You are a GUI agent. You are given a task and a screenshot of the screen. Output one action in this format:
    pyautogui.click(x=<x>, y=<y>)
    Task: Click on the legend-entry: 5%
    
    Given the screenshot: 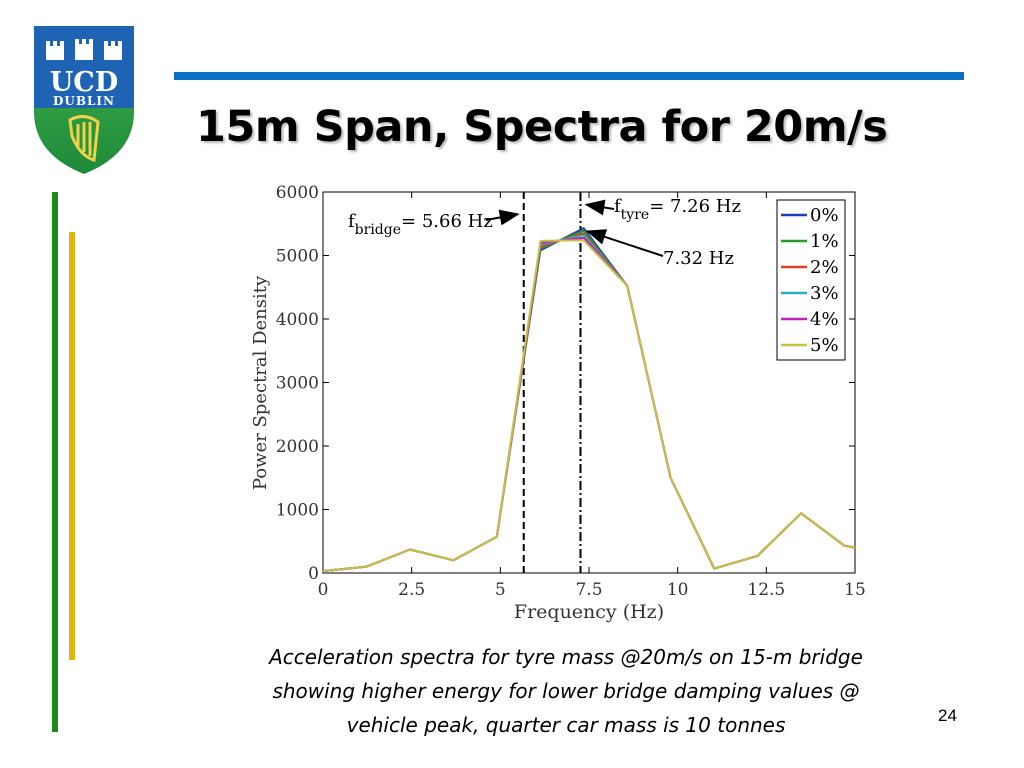 What is the action you would take?
    pyautogui.click(x=824, y=345)
    